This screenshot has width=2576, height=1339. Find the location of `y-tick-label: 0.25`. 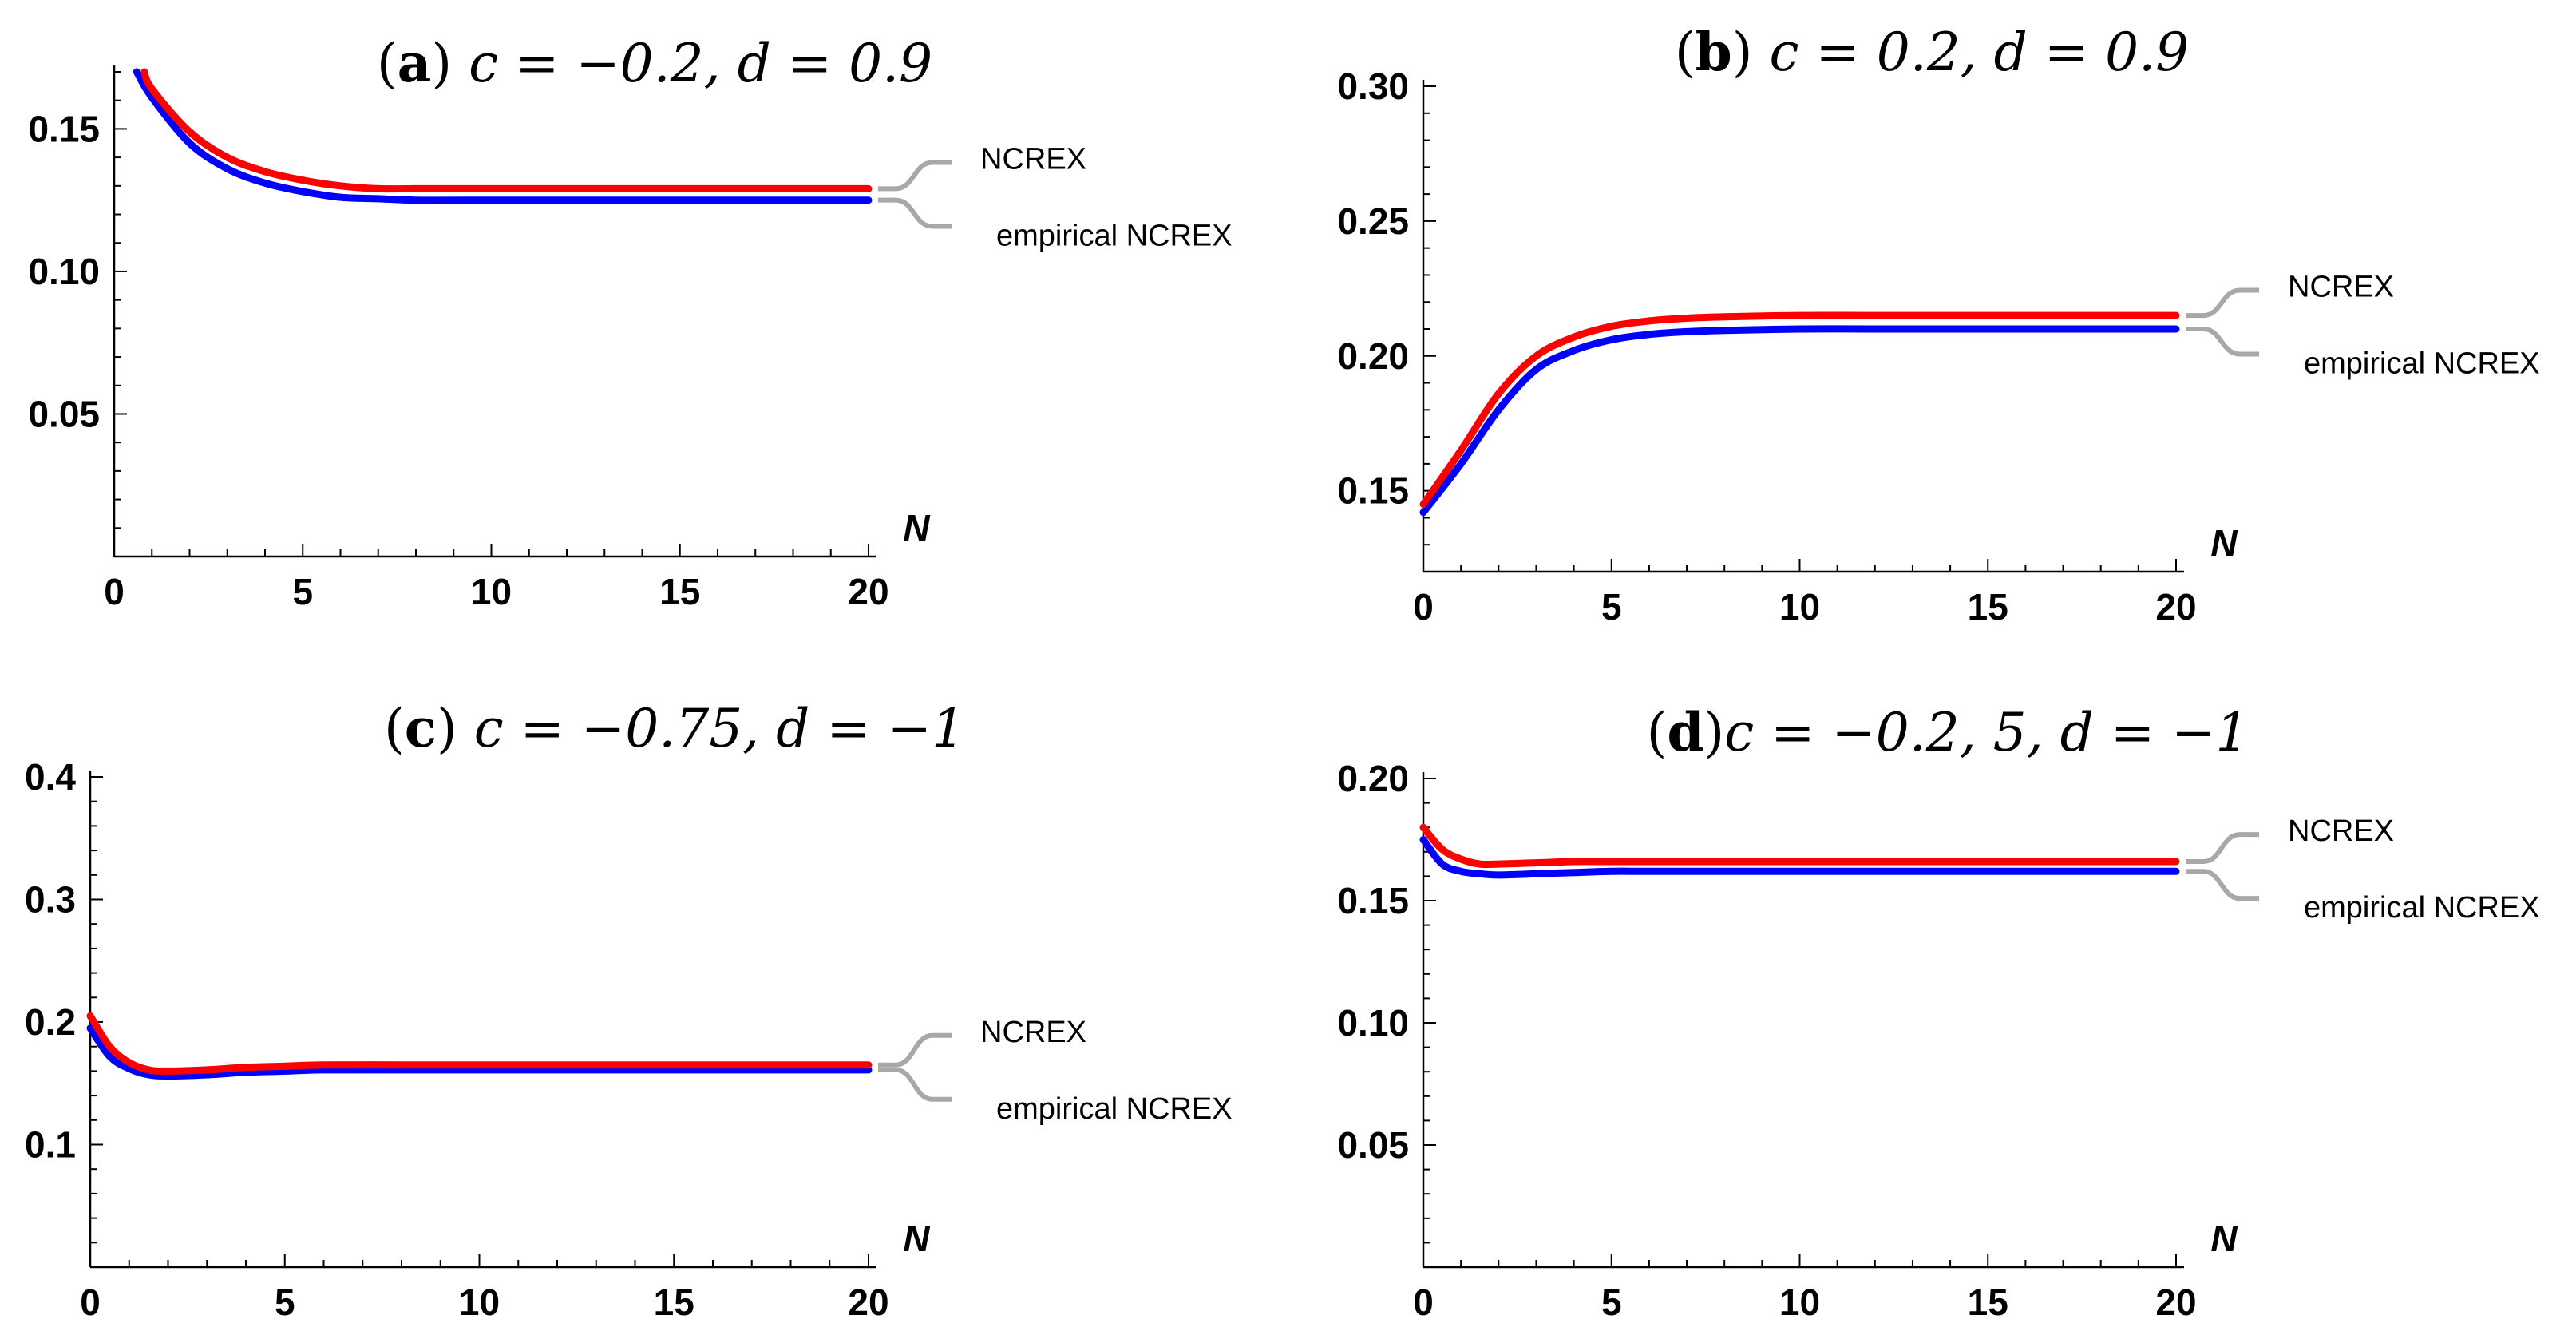

y-tick-label: 0.25 is located at coordinates (1373, 221).